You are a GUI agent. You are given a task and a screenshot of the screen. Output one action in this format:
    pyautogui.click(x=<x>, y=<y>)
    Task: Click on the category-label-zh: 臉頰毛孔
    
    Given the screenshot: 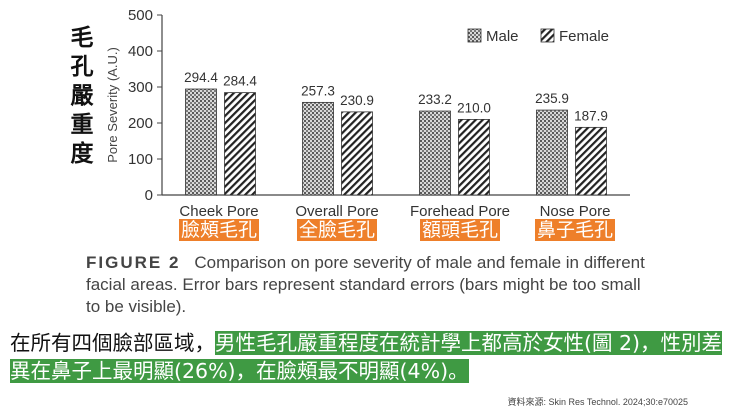 What is the action you would take?
    pyautogui.click(x=218, y=230)
    